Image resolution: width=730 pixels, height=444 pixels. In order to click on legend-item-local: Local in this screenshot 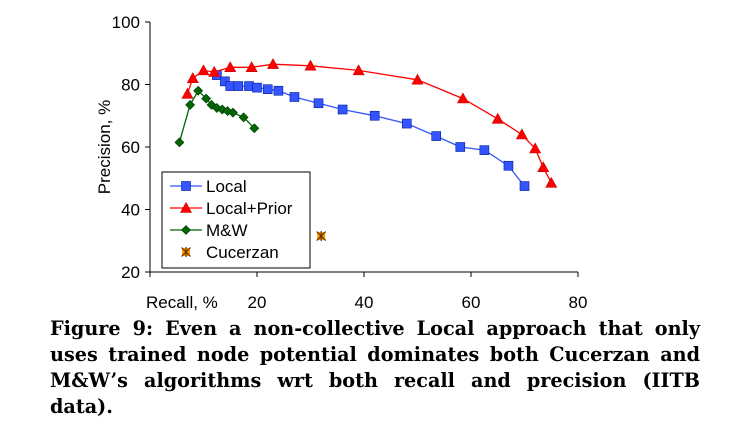, I will do `click(208, 186)`.